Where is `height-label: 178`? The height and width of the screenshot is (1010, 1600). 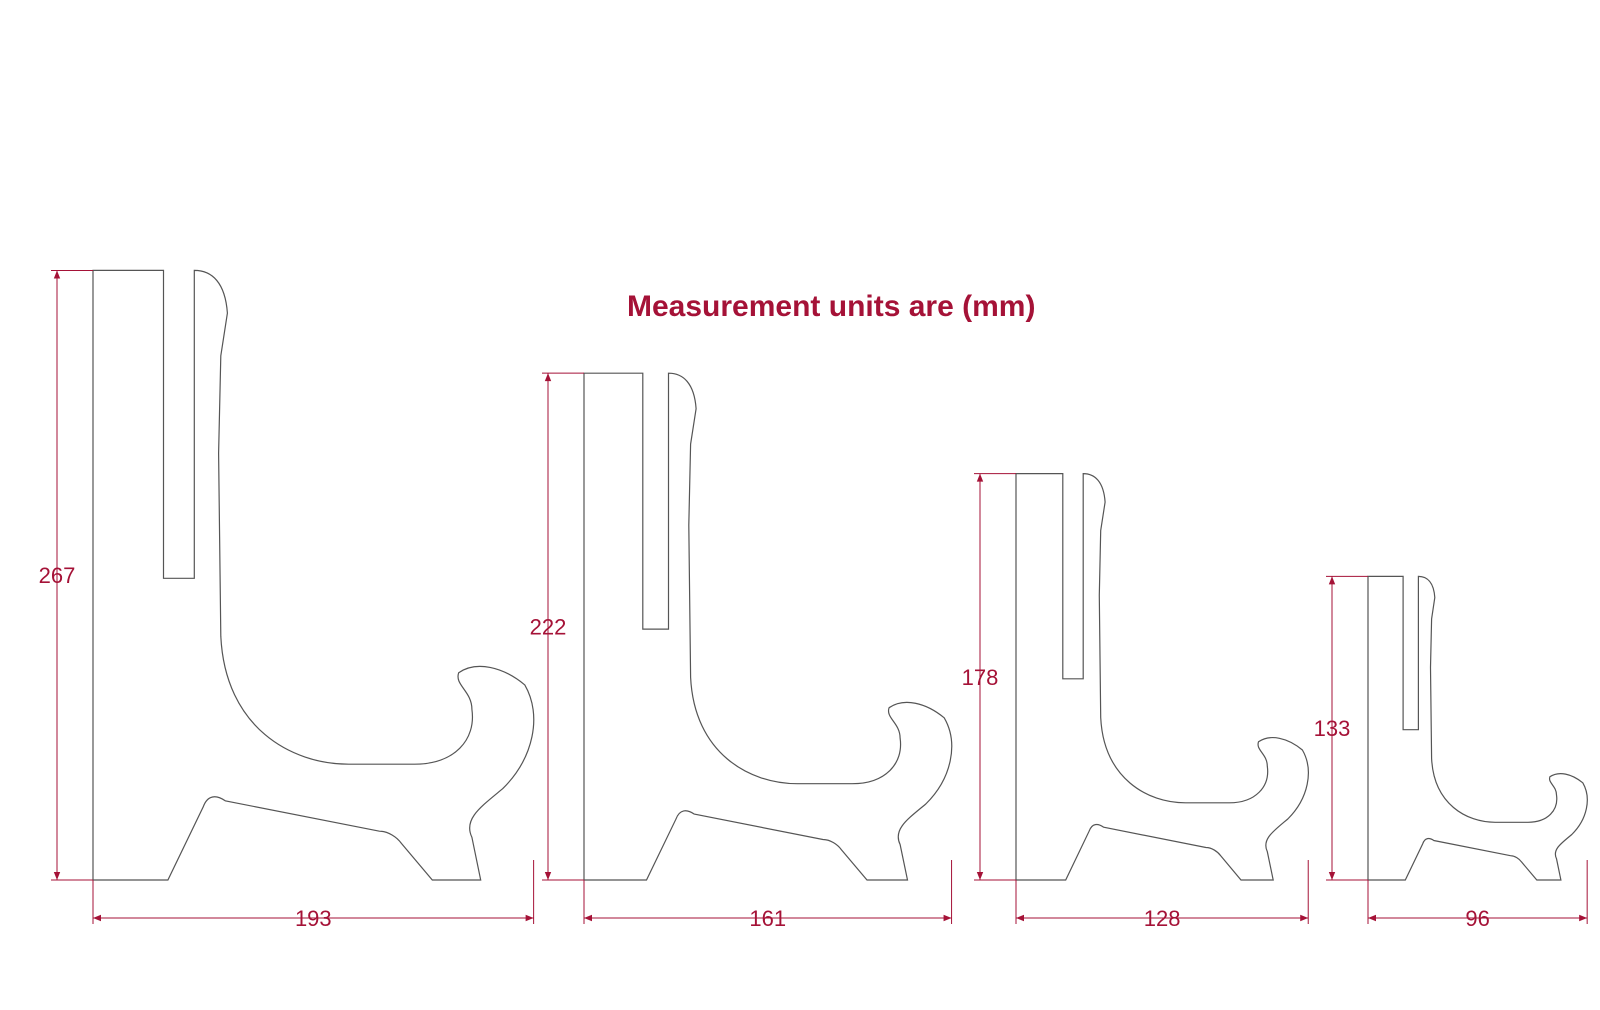
height-label: 178 is located at coordinates (980, 677).